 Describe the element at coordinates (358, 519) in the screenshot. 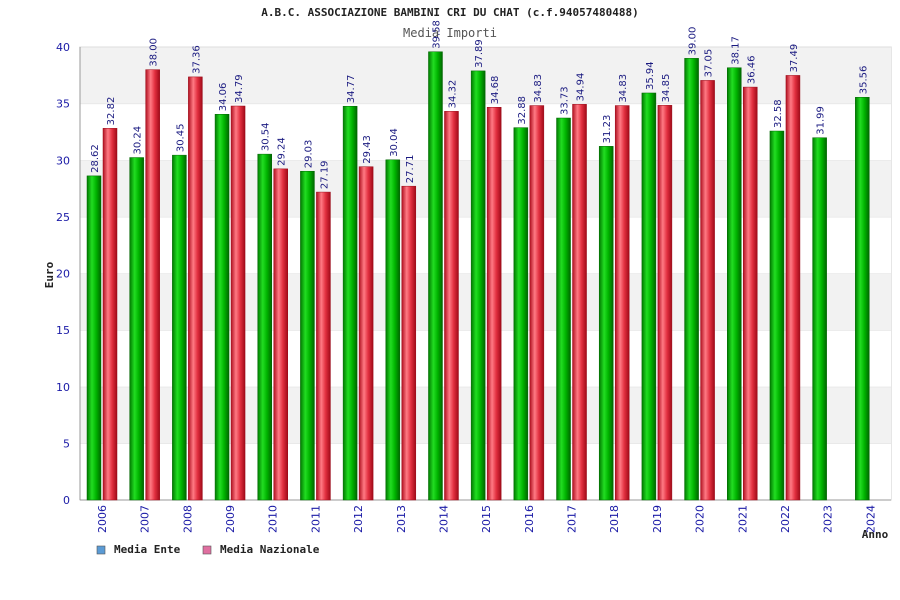

I see `x-tick-label: 2012` at that location.